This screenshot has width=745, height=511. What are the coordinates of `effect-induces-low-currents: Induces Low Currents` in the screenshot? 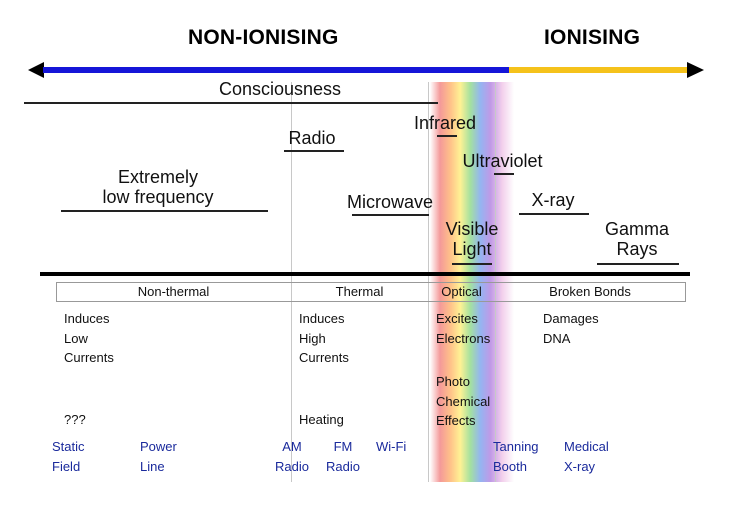 It's located at (89, 338).